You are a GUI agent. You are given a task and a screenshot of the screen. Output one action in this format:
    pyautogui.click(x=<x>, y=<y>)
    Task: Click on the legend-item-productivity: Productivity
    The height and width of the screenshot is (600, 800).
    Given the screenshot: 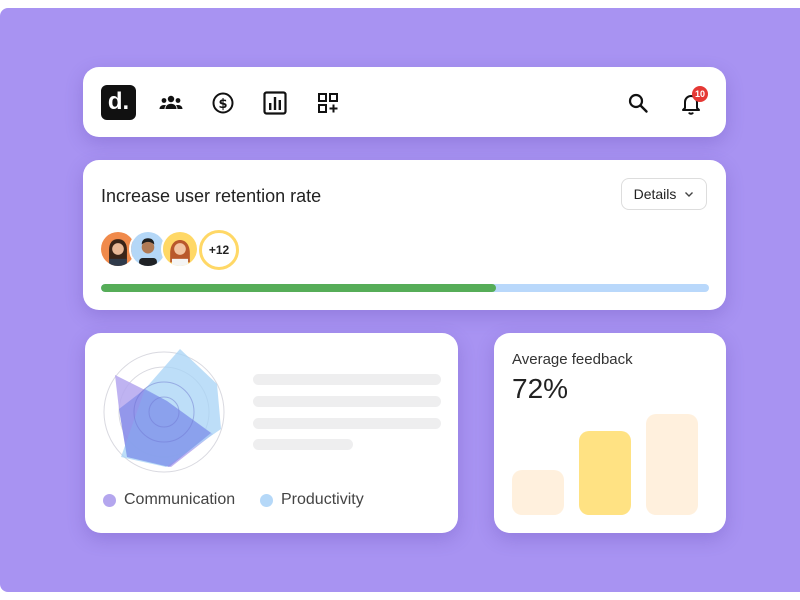 What is the action you would take?
    pyautogui.click(x=312, y=500)
    